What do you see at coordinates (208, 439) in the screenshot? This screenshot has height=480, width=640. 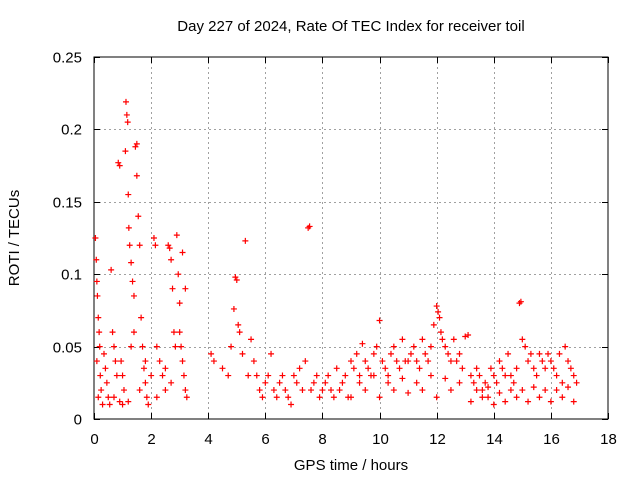 I see `x-tick-label: 4` at bounding box center [208, 439].